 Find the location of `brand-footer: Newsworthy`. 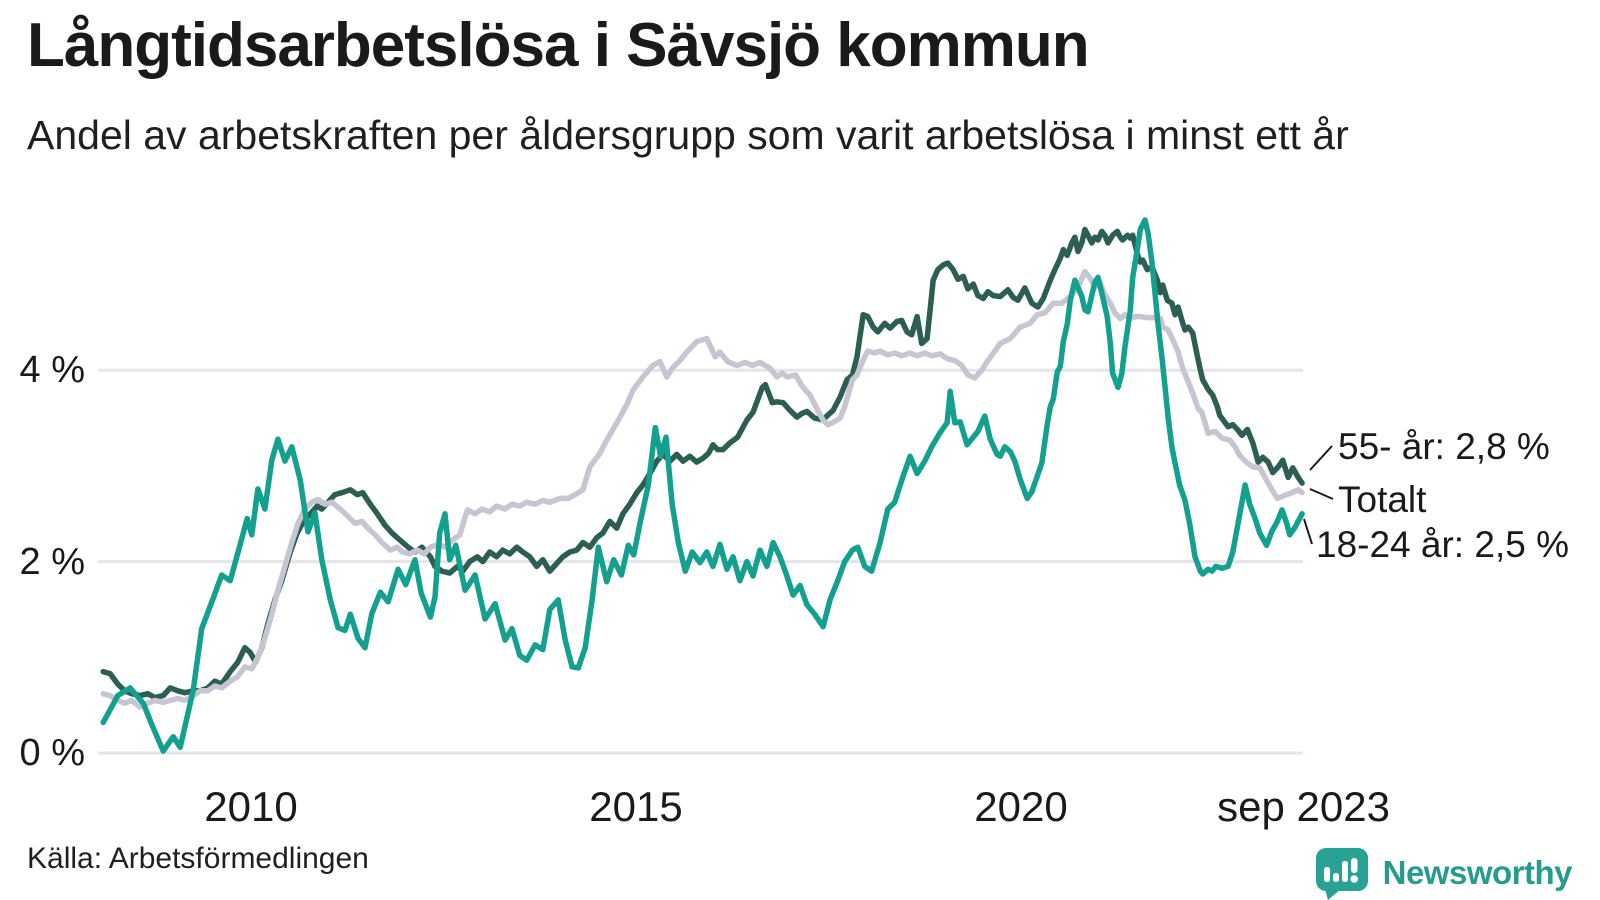

brand-footer: Newsworthy is located at coordinates (1444, 873).